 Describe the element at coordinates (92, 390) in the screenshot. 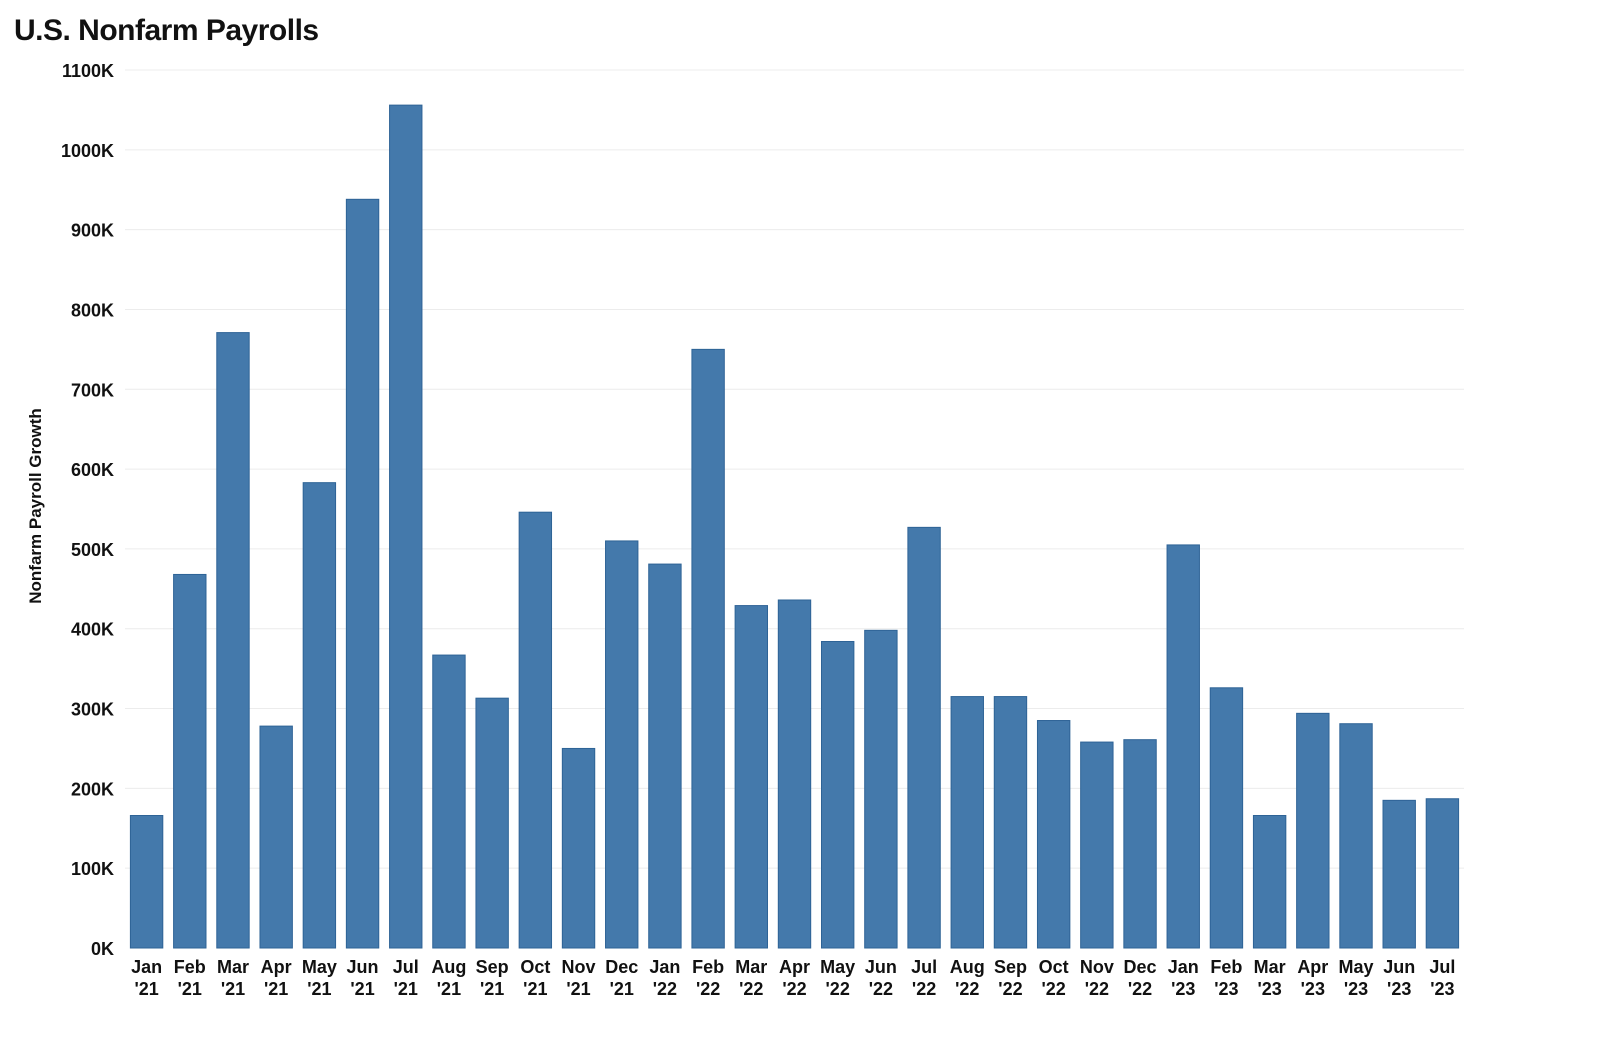

I see `y-tick-label: 700K` at that location.